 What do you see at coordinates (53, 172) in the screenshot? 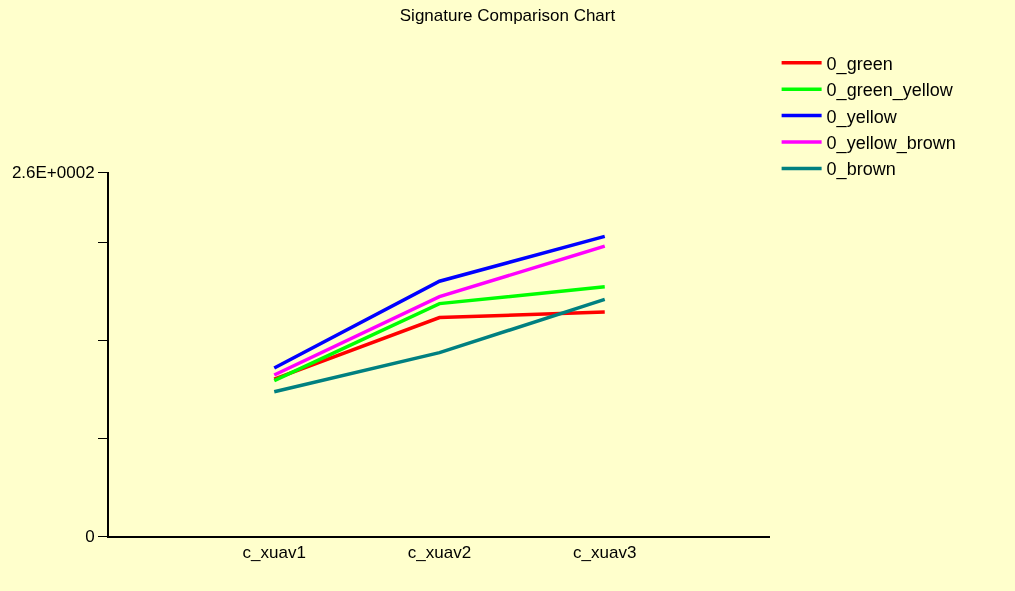
I see `y-tick-label: 2.6E+0002` at bounding box center [53, 172].